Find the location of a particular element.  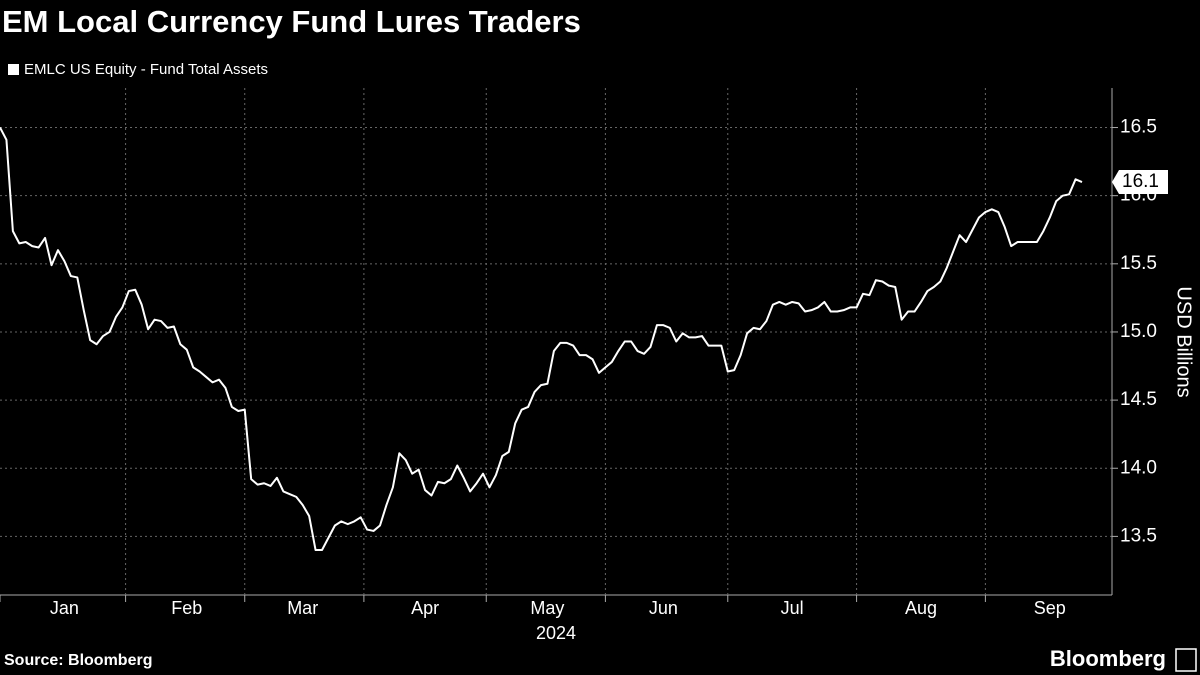

x-tick-label: Aug is located at coordinates (921, 608).